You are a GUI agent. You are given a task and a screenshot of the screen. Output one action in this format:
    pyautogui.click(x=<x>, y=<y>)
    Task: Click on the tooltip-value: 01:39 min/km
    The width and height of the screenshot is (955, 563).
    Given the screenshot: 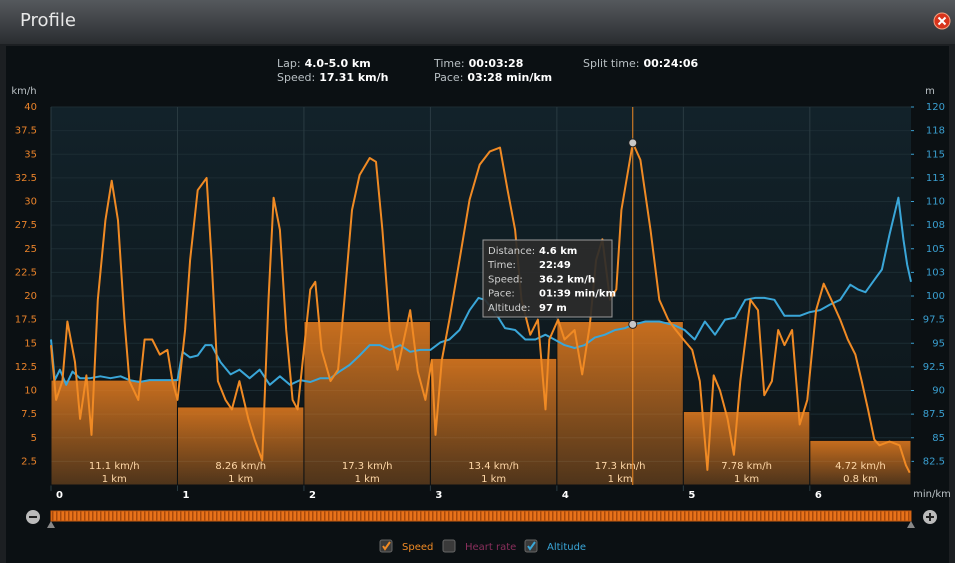 What is the action you would take?
    pyautogui.click(x=577, y=294)
    